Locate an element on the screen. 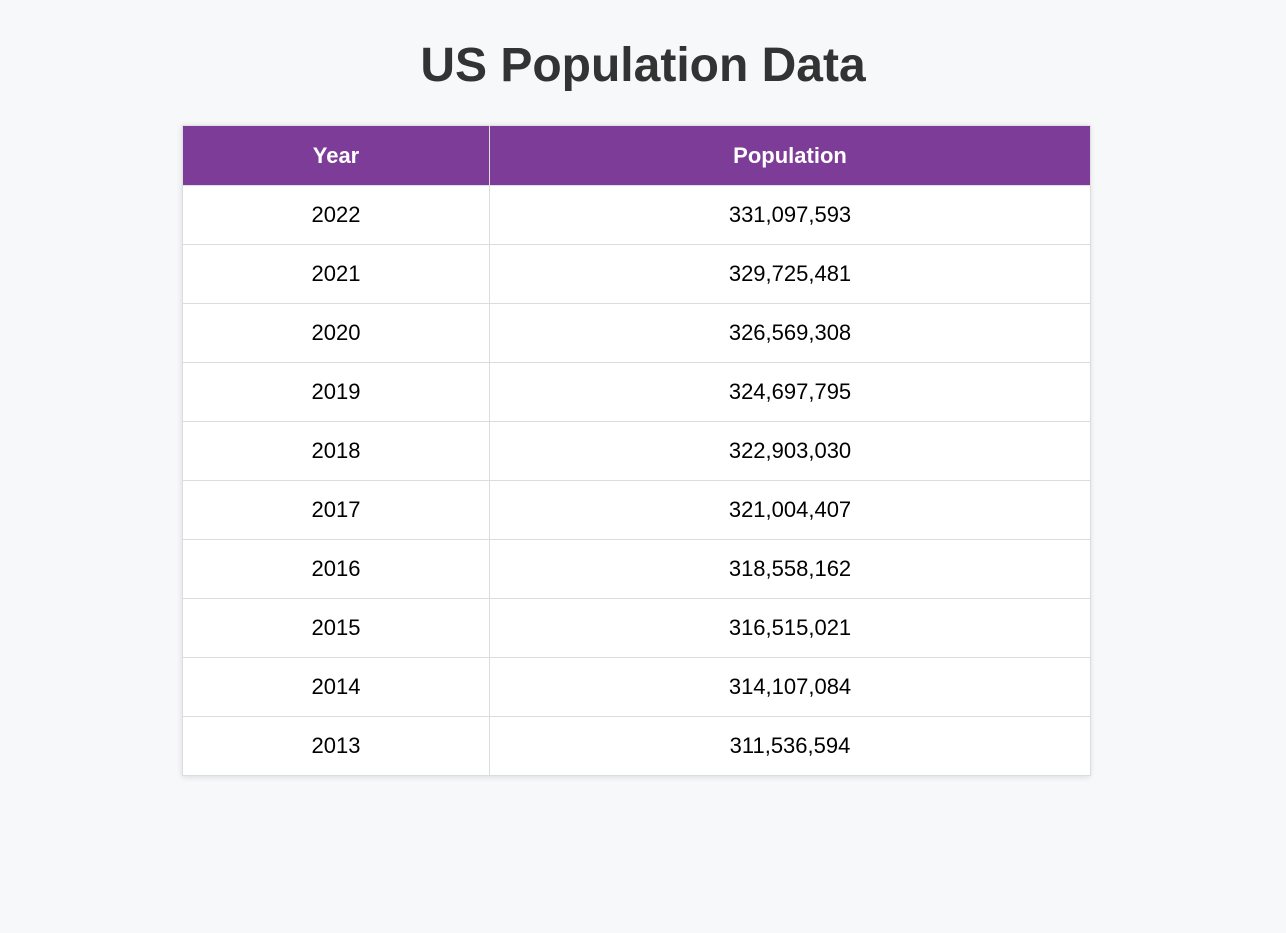 This screenshot has width=1286, height=933. year-cell: 2015 is located at coordinates (336, 628).